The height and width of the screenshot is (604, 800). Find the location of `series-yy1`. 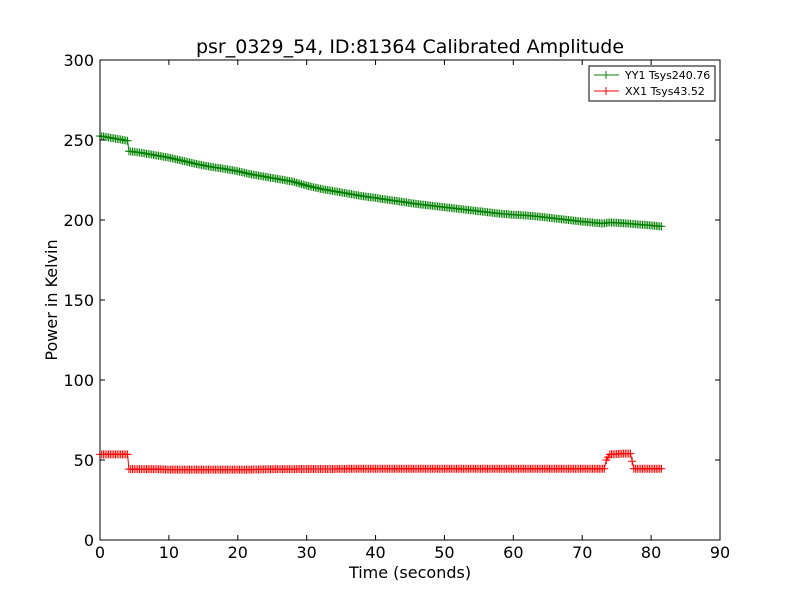

series-yy1 is located at coordinates (381, 181).